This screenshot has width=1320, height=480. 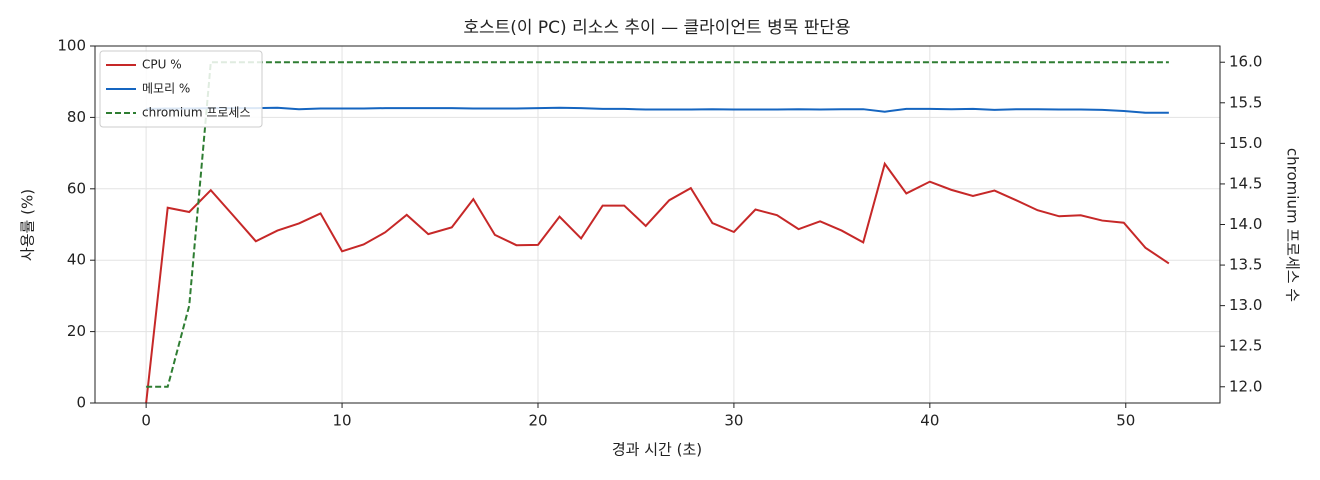 What do you see at coordinates (1245, 62) in the screenshot?
I see `y2-tick-label: 16.0` at bounding box center [1245, 62].